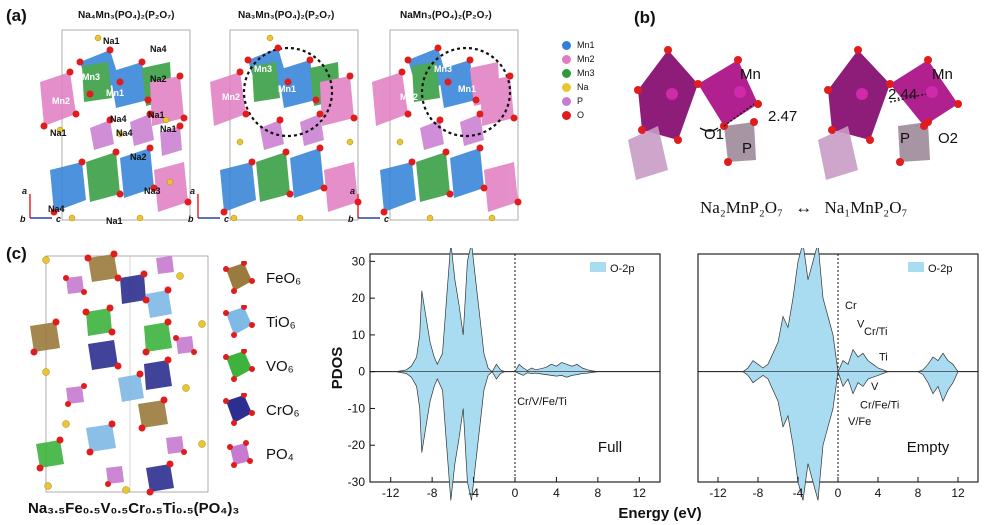 The image size is (987, 525). What do you see at coordinates (16, 15) in the screenshot?
I see `panel-a-letter: (a)` at bounding box center [16, 15].